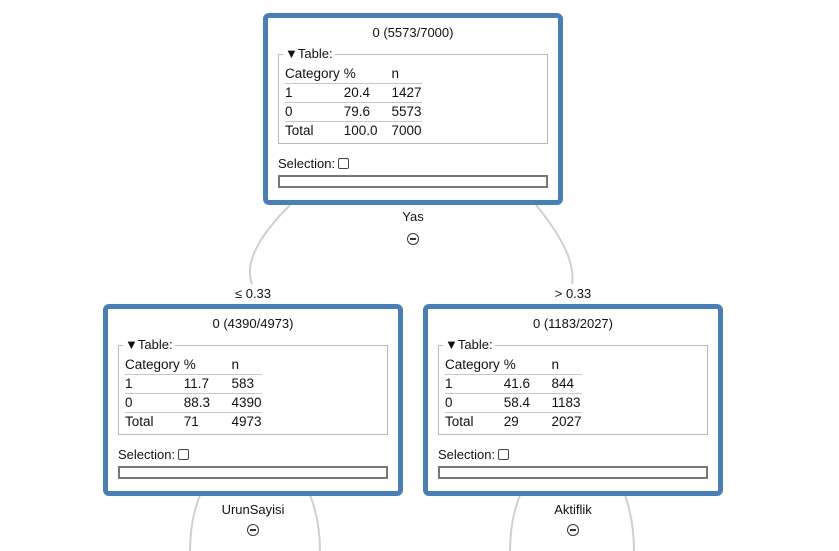  I want to click on table-row: 0 58.4 1183, so click(513, 403).